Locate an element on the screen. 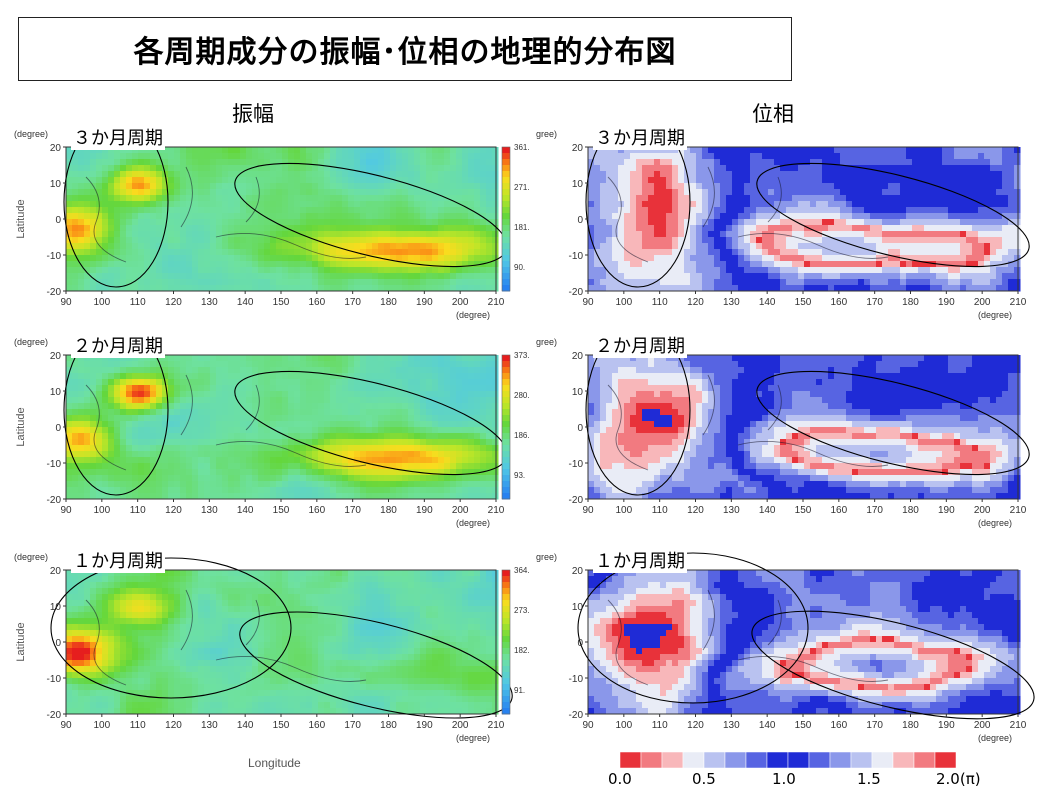  amp-colorbar-label: 91. is located at coordinates (519, 690).